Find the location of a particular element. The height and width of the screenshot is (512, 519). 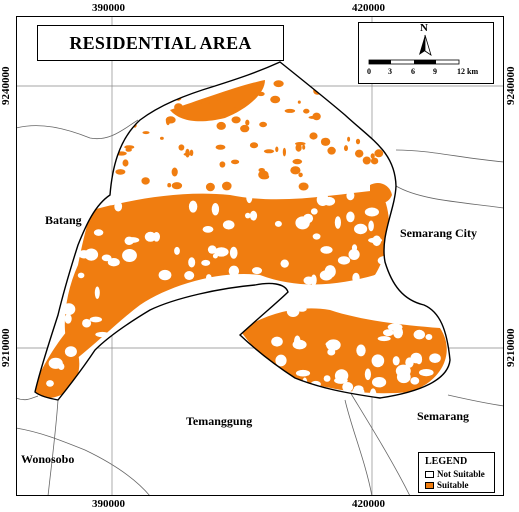

x-tick-top-1: 390000 is located at coordinates (108, 8).